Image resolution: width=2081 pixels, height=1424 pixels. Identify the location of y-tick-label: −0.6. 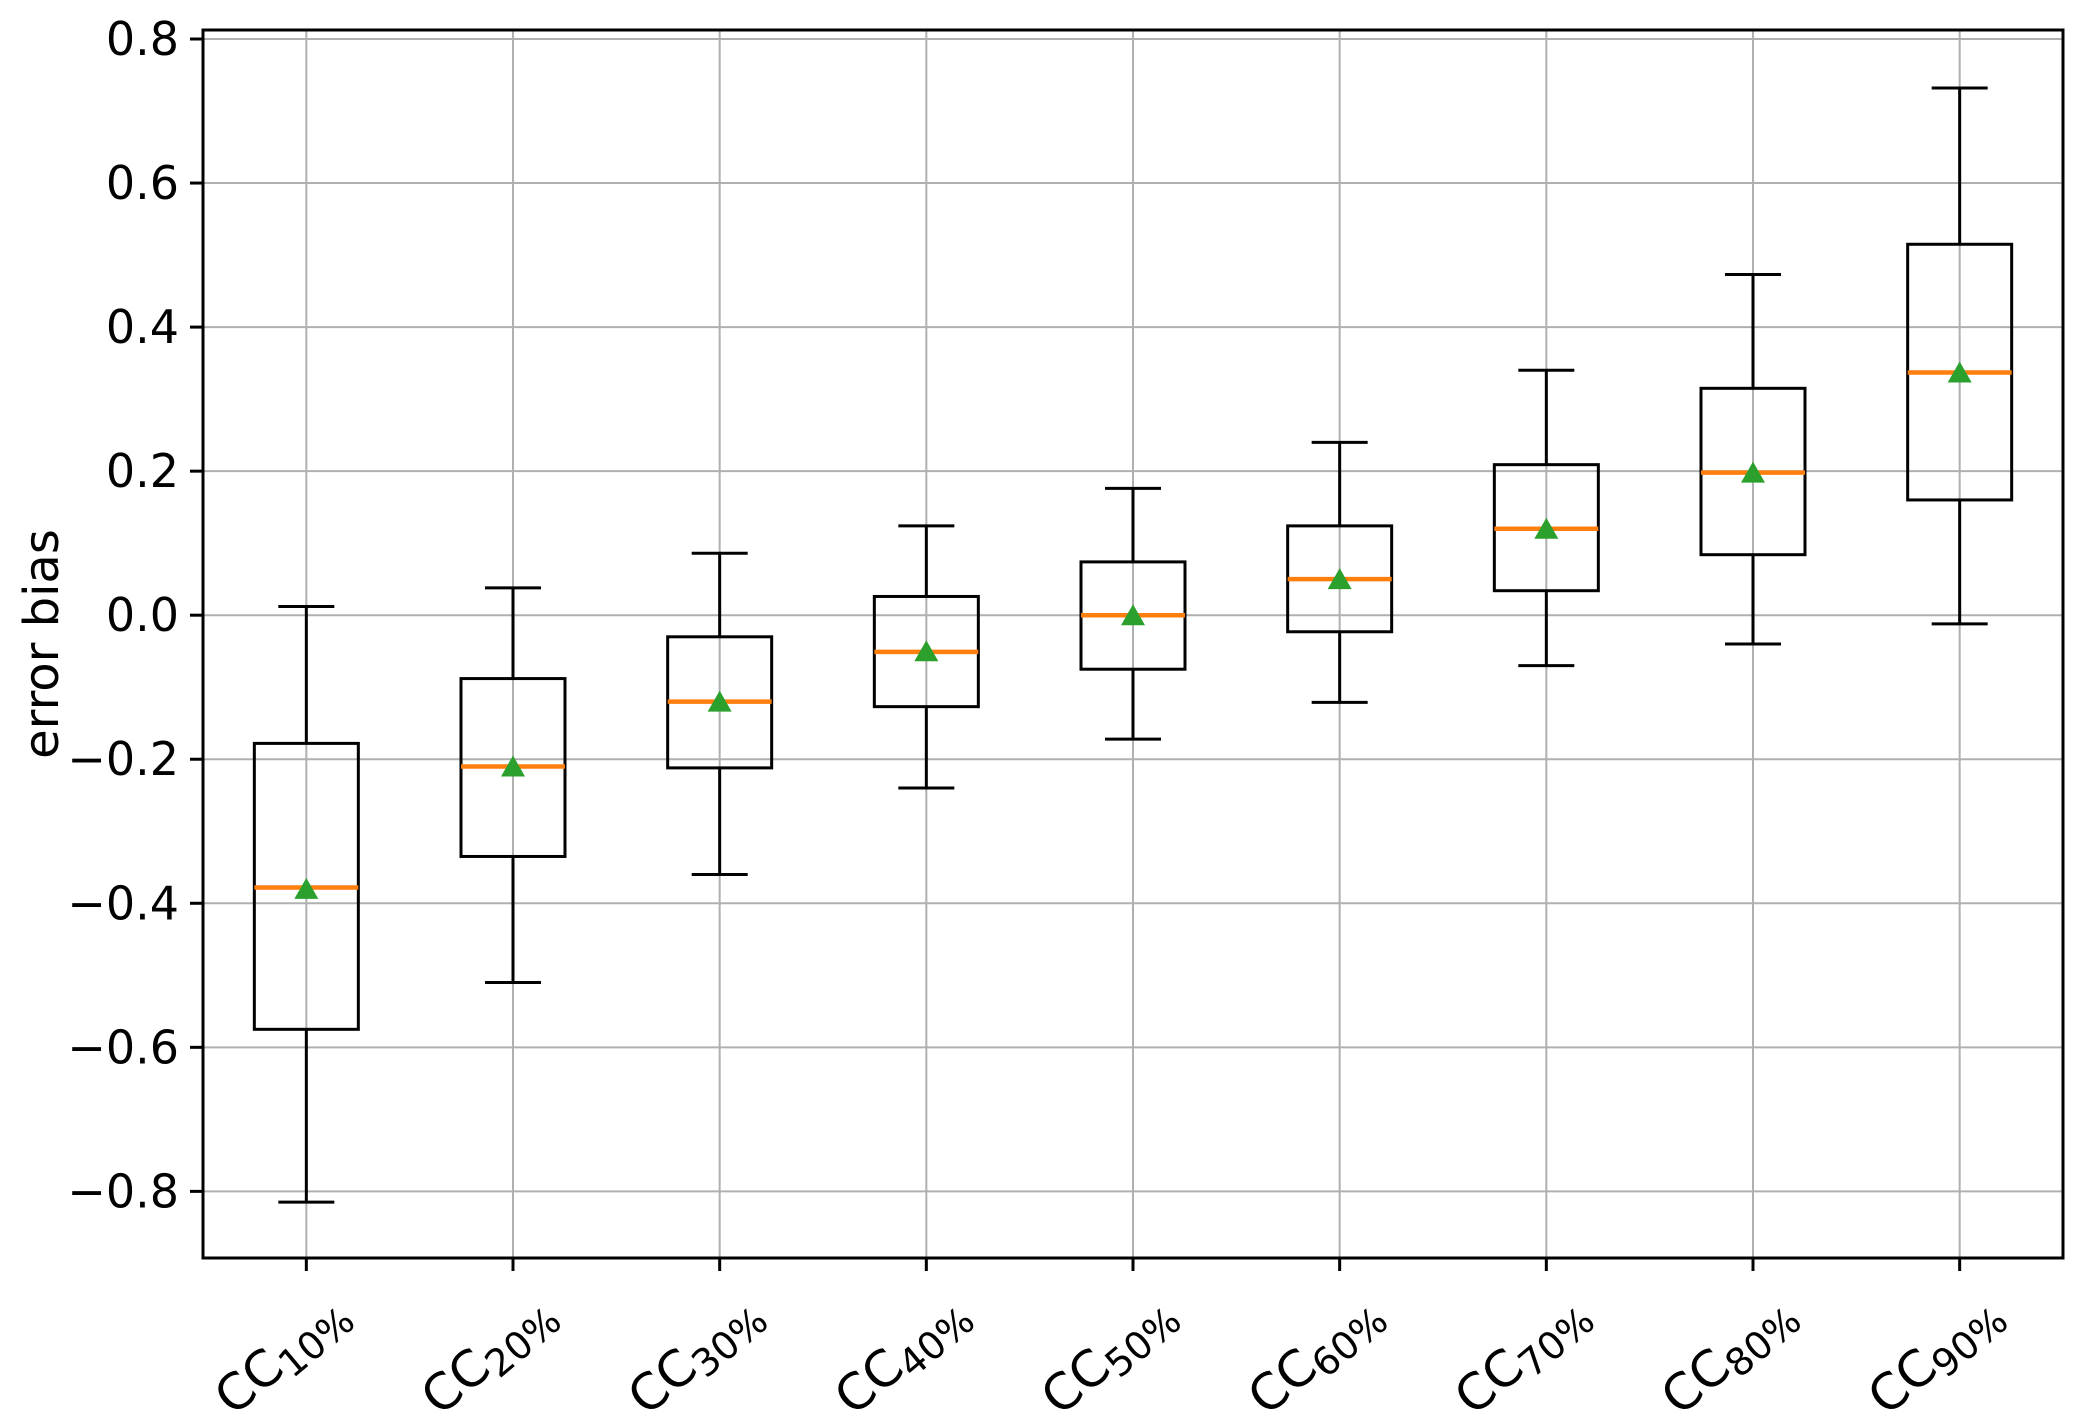
(123, 1047).